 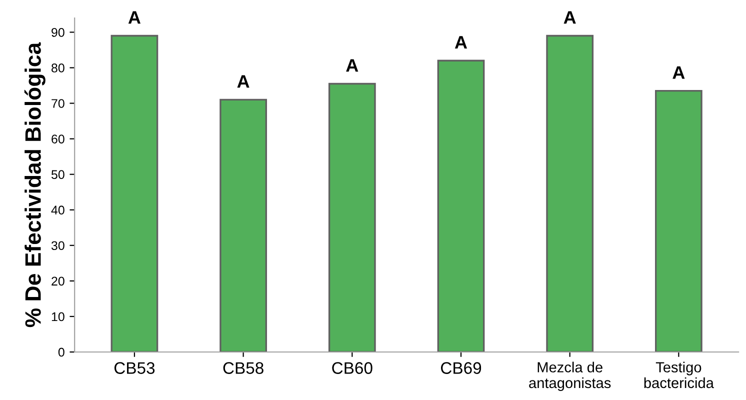 What do you see at coordinates (61, 352) in the screenshot?
I see `y-tick-label: 0` at bounding box center [61, 352].